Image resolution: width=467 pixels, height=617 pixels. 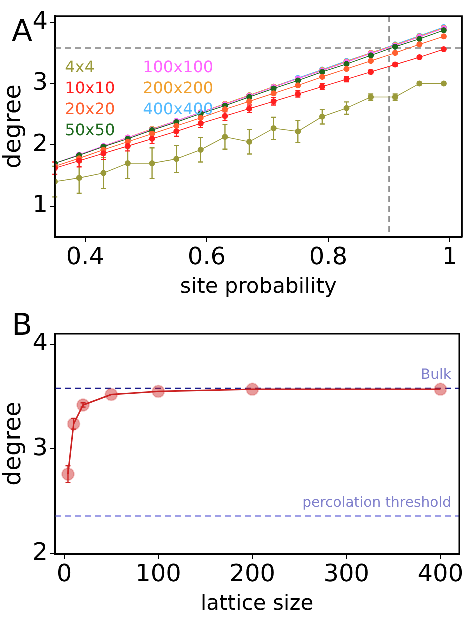 I want to click on ref-line-label: Bulk, so click(x=436, y=375).